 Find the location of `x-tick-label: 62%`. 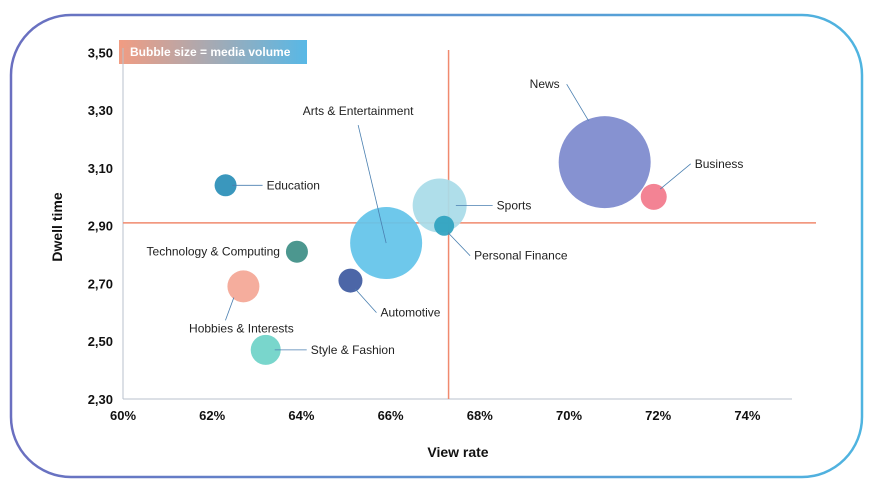

x-tick-label: 62% is located at coordinates (212, 415).